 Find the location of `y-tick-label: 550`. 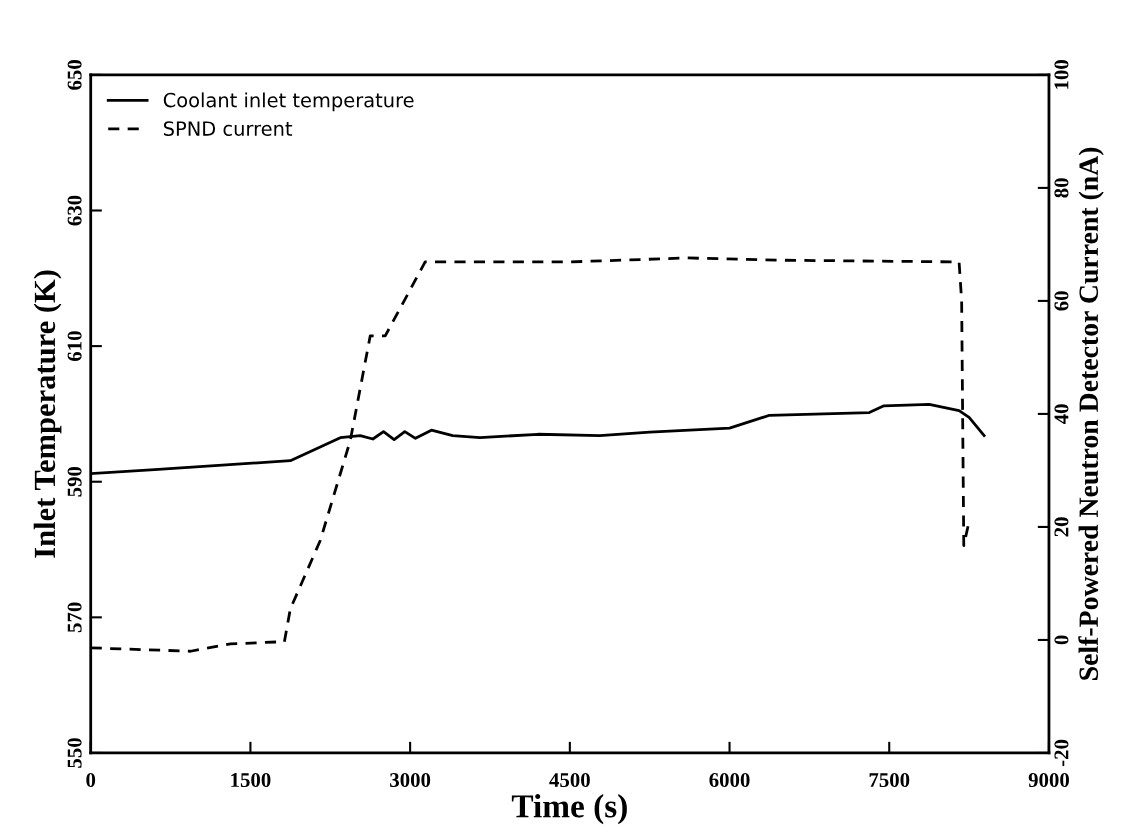

y-tick-label: 550 is located at coordinates (74, 753).